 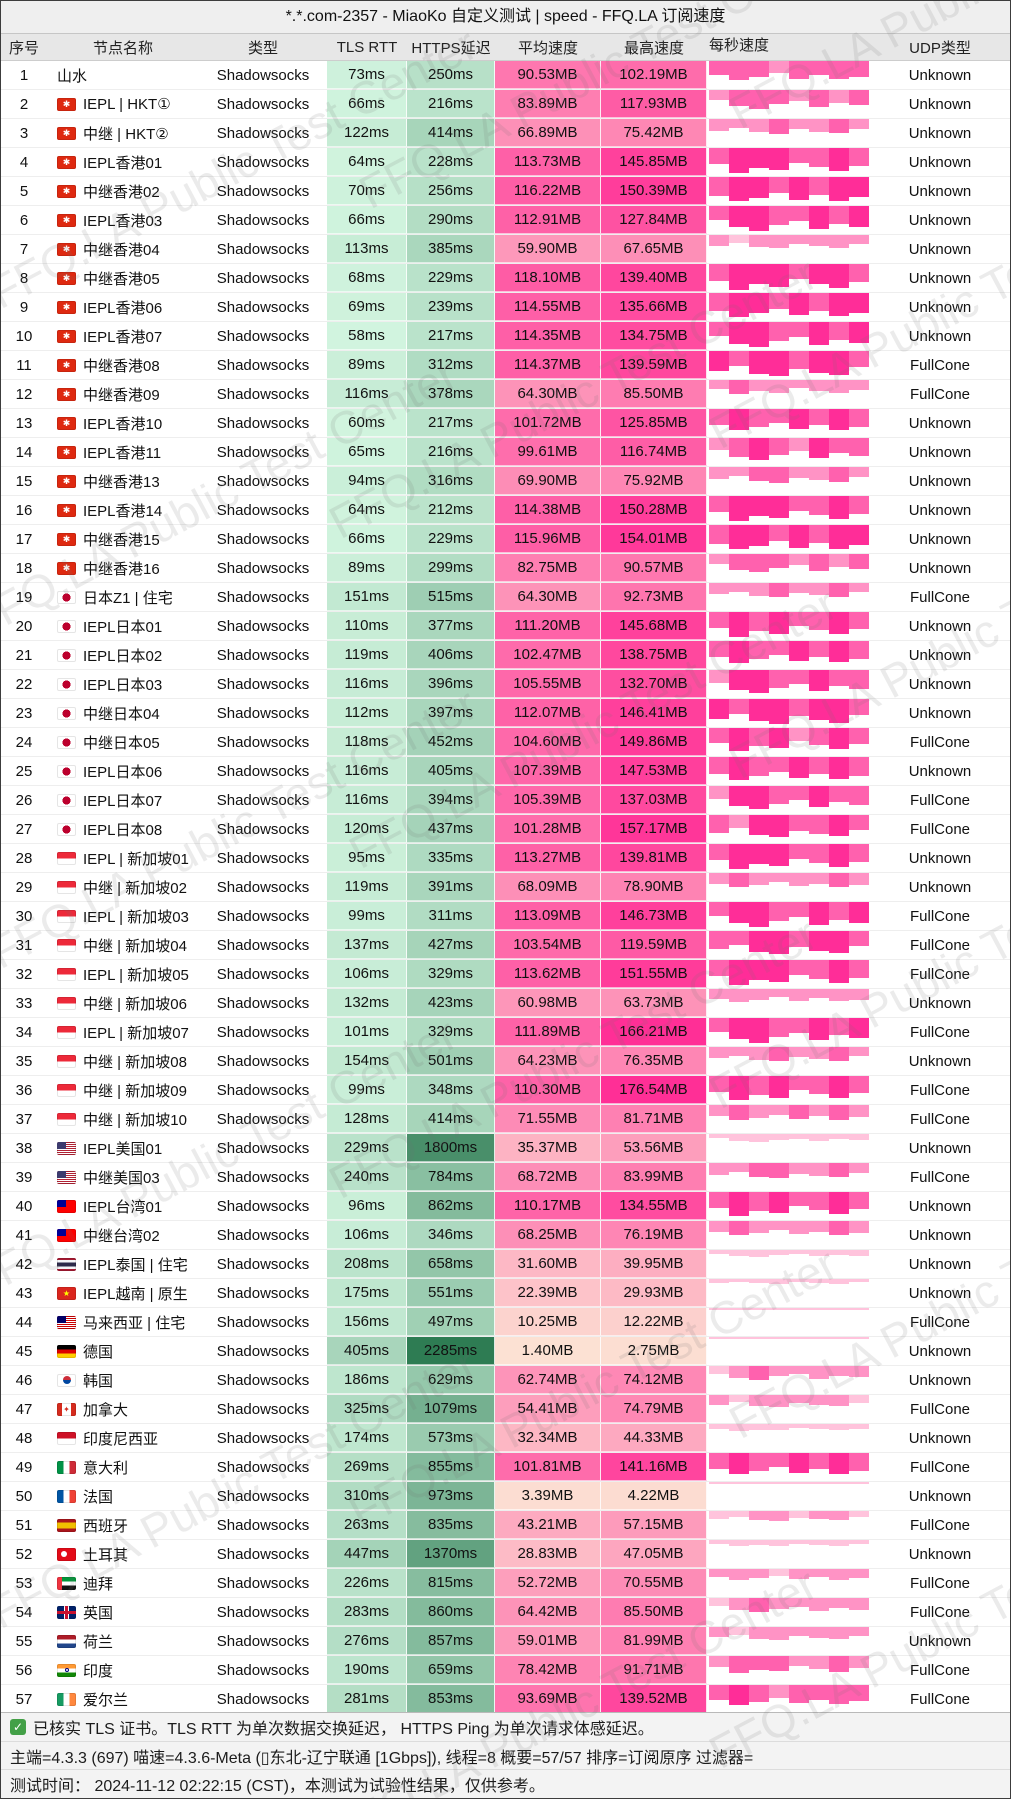 I want to click on https-latency: 229ms, so click(x=451, y=278).